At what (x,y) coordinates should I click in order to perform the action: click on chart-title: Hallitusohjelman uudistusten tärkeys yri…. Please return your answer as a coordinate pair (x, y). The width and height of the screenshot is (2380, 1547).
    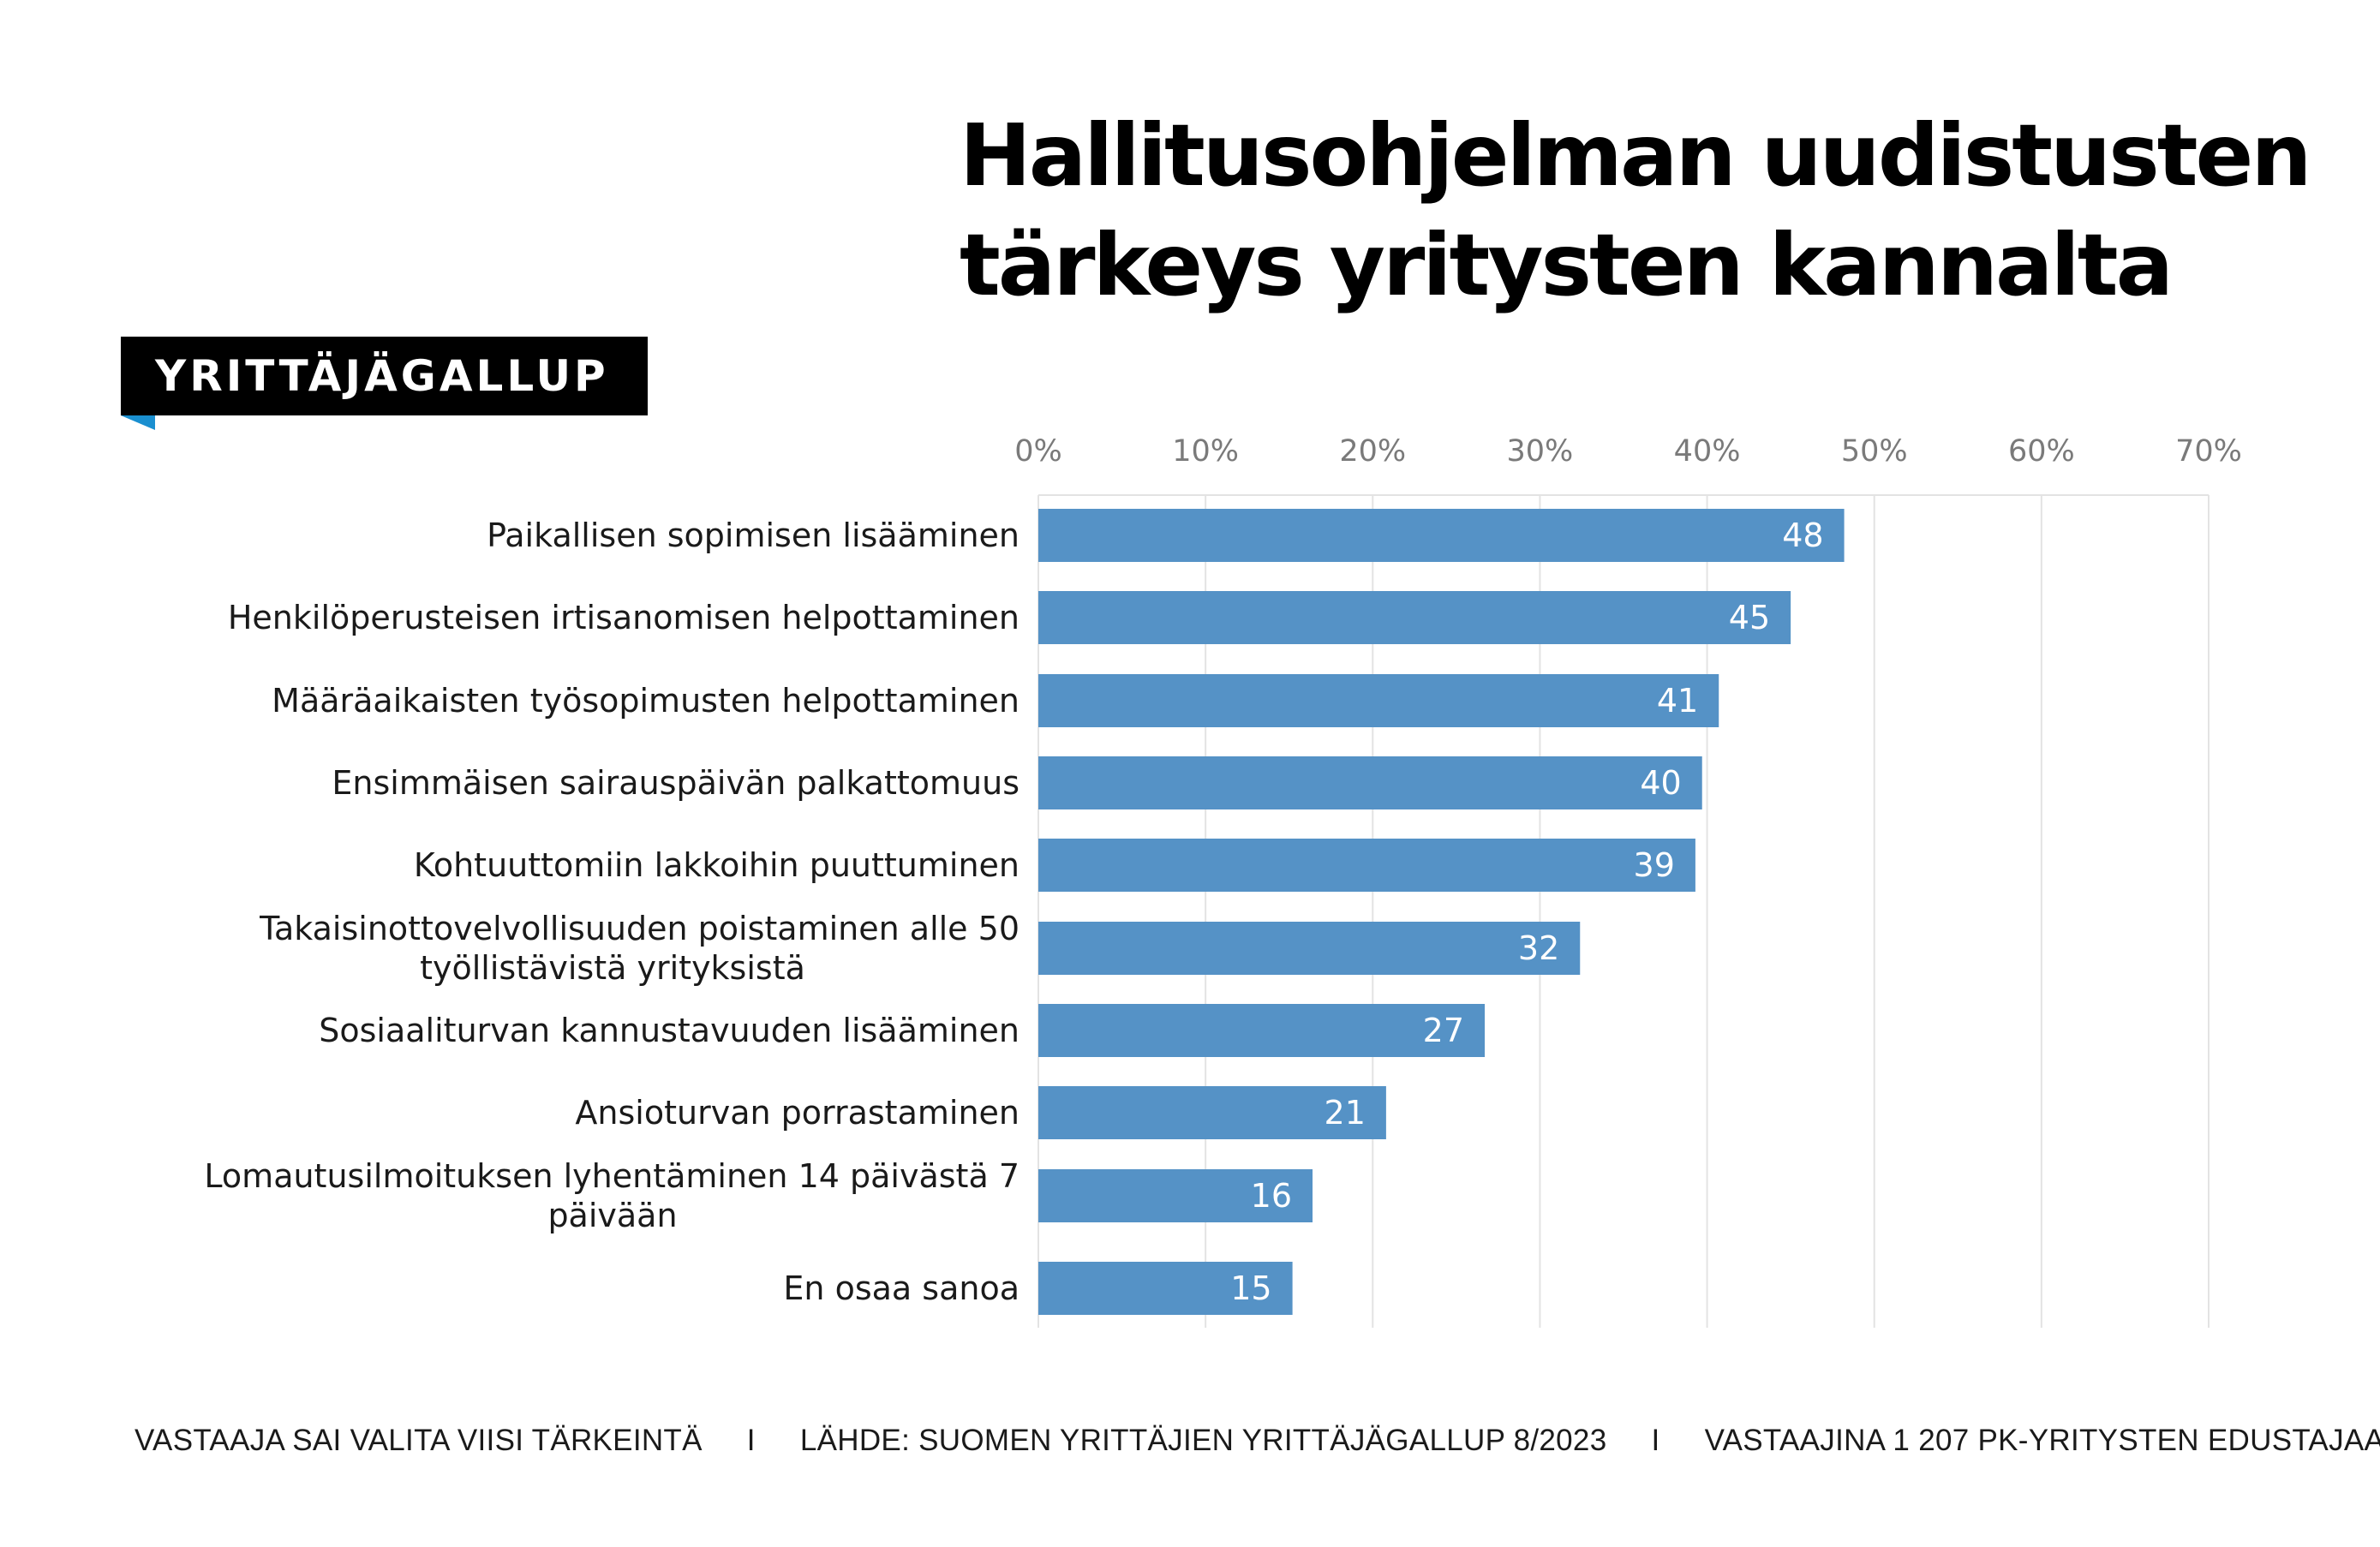
    Looking at the image, I should click on (1636, 210).